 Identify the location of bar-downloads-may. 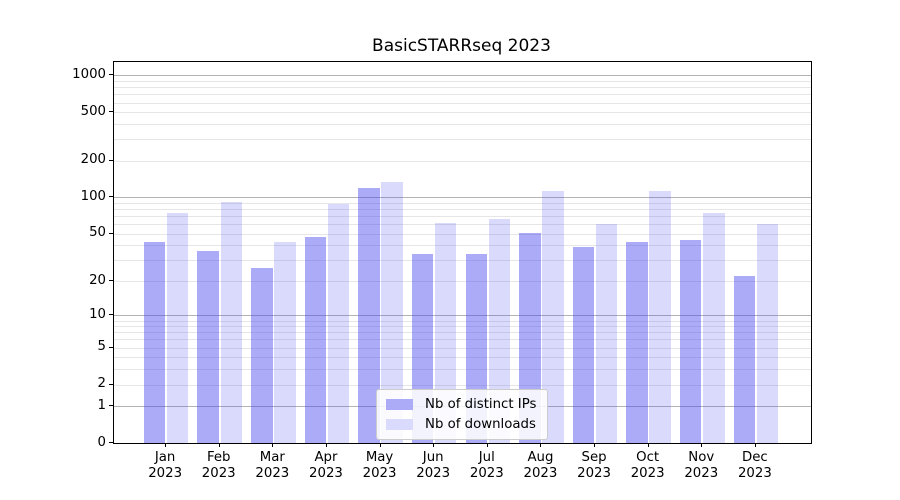
(392, 312).